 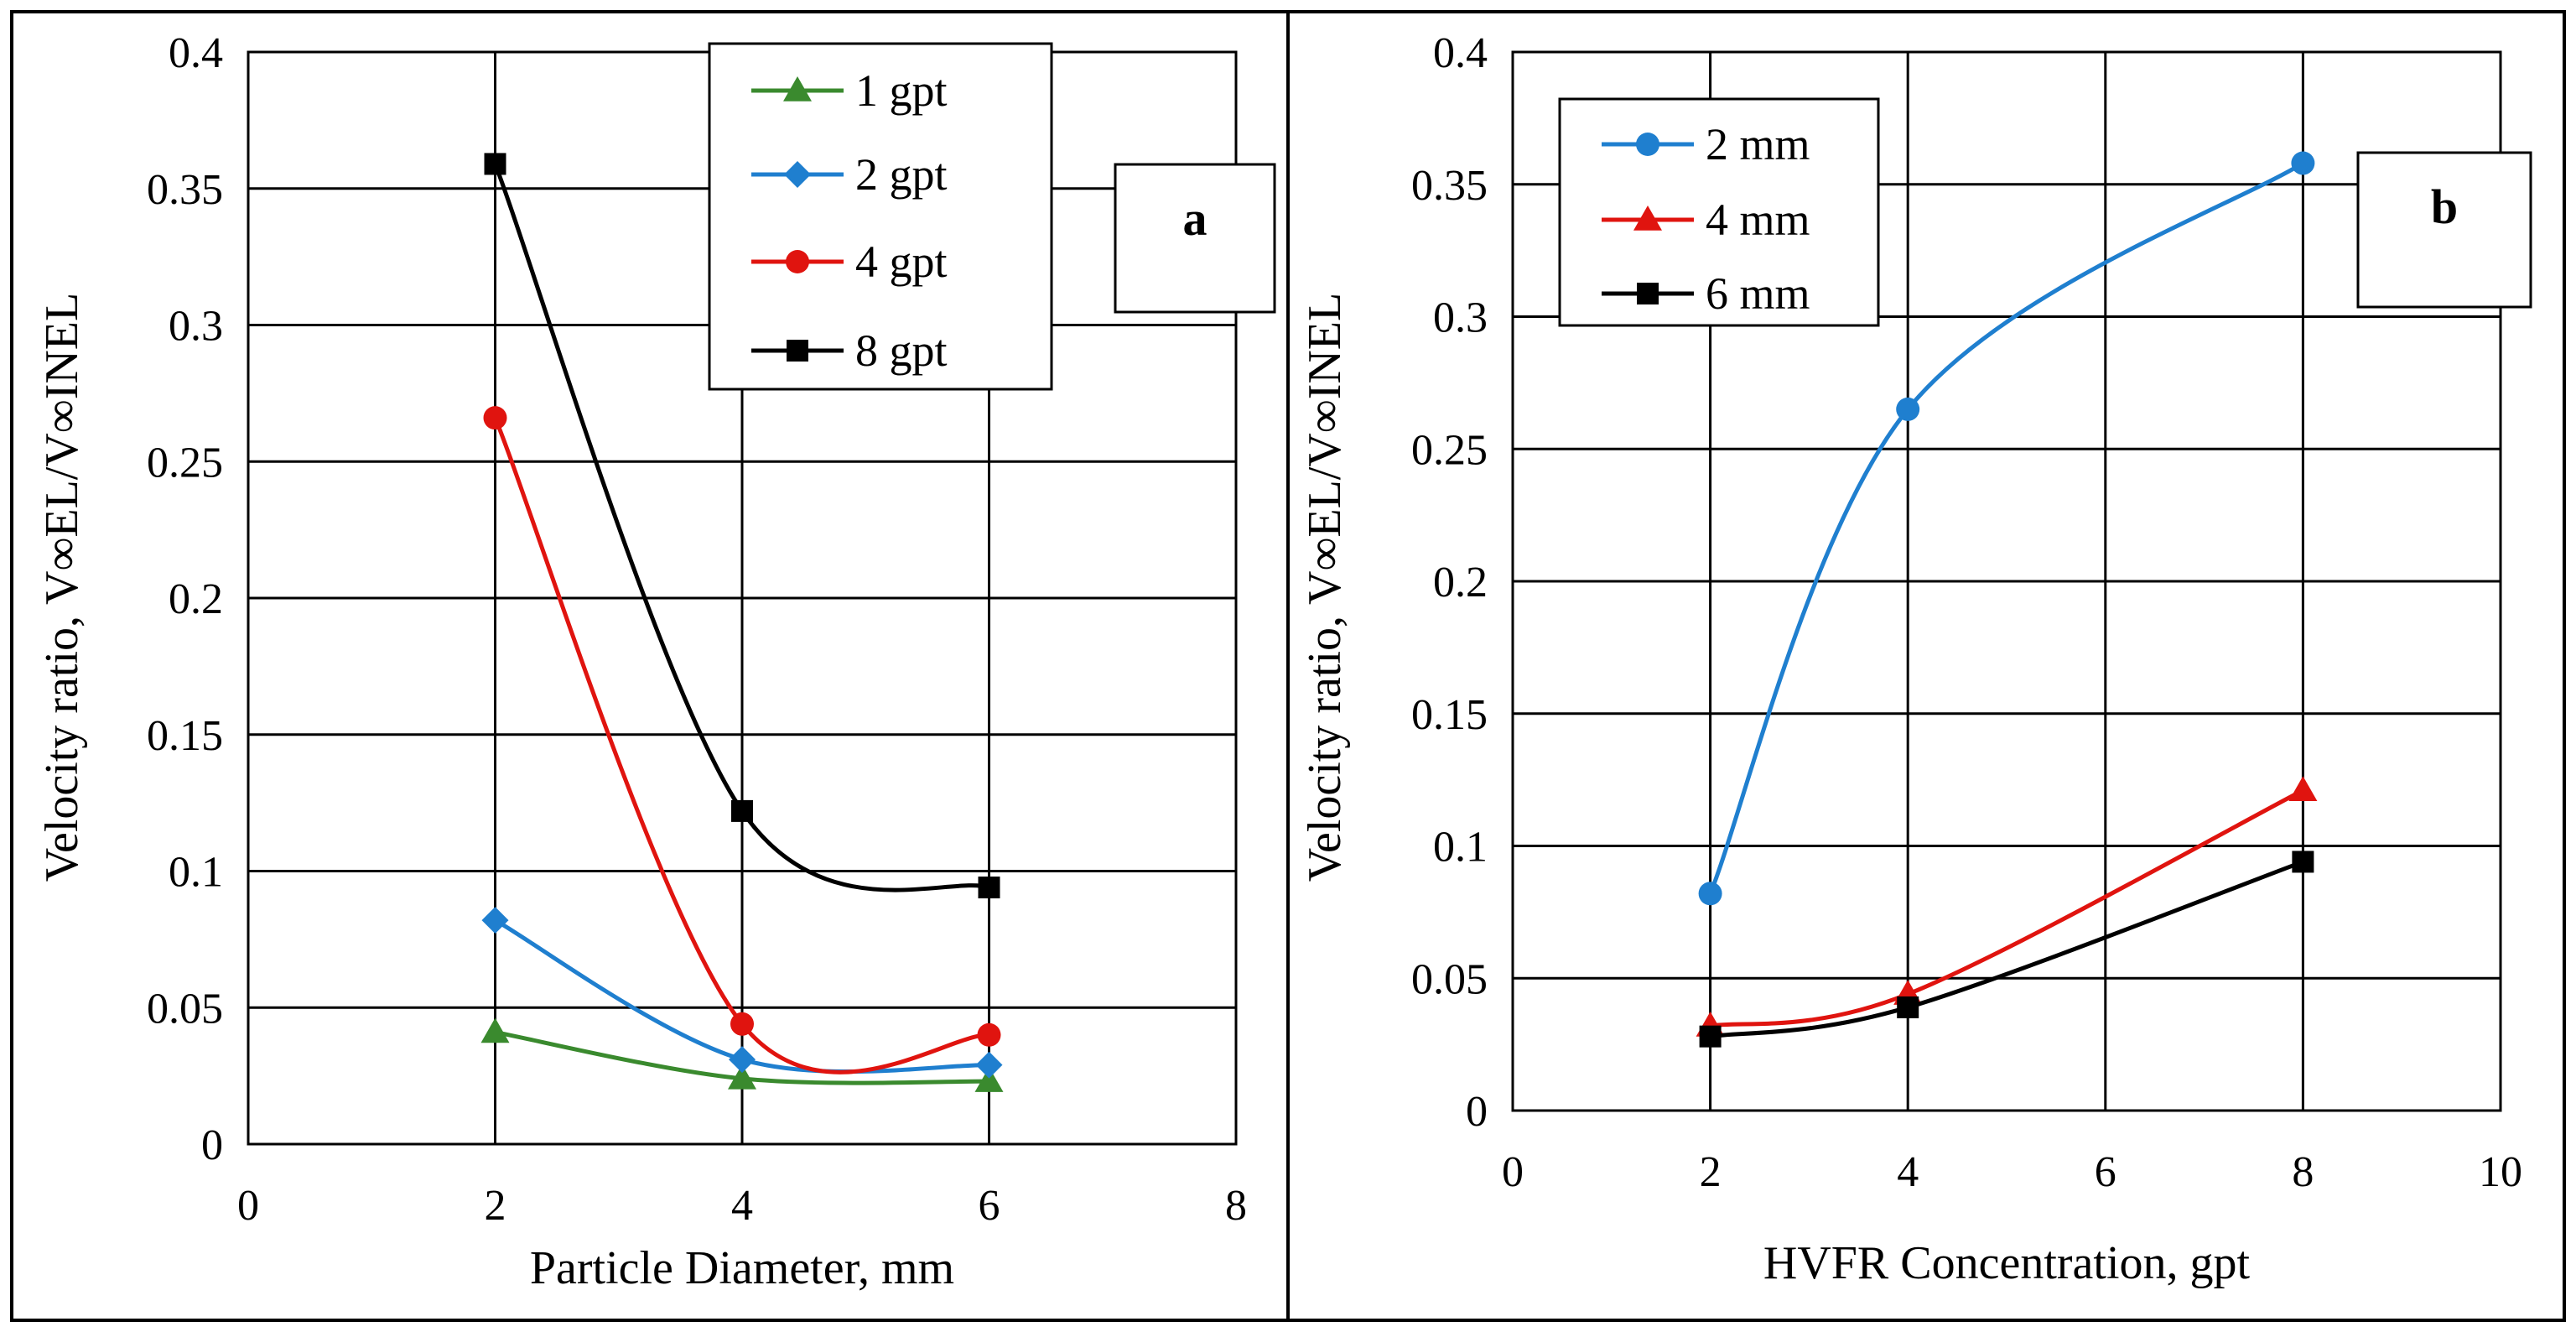 What do you see at coordinates (797, 351) in the screenshot?
I see `legend-marker-8-gpt` at bounding box center [797, 351].